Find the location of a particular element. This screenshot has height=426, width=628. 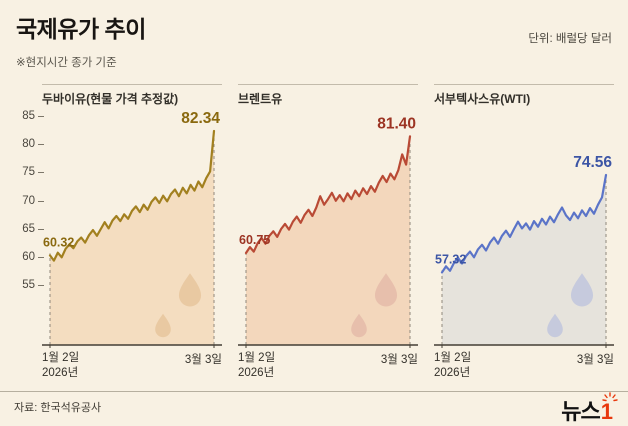

chart-title-wti: 서부텍사스유(WTI) is located at coordinates (524, 95).